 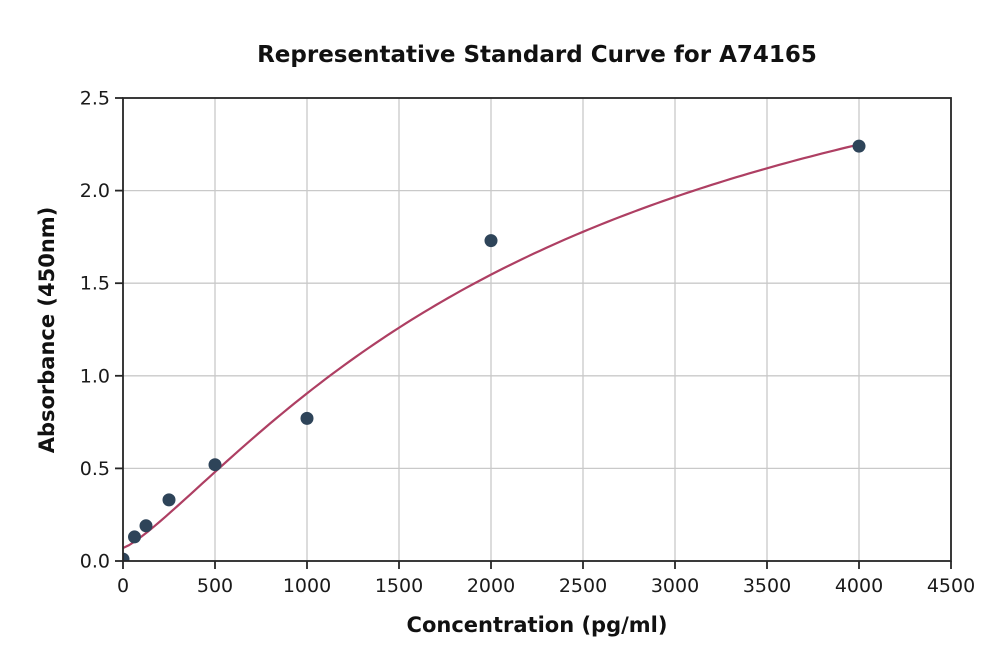 I want to click on y-tick-label: 0.5, so click(x=95, y=469).